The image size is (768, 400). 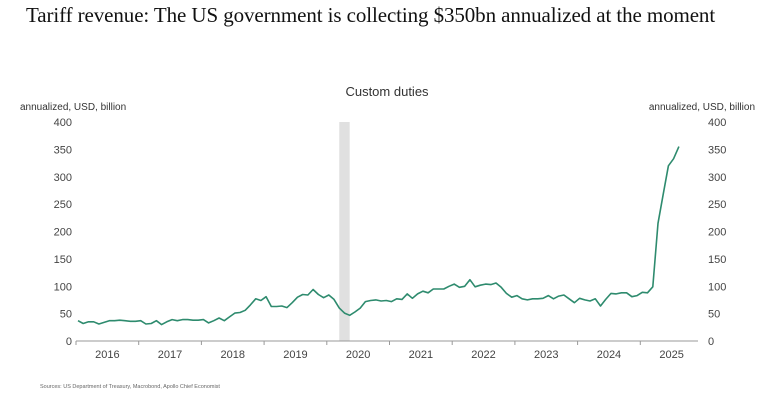 What do you see at coordinates (702, 107) in the screenshot?
I see `y-axis-label-right: annualized, USD, billion` at bounding box center [702, 107].